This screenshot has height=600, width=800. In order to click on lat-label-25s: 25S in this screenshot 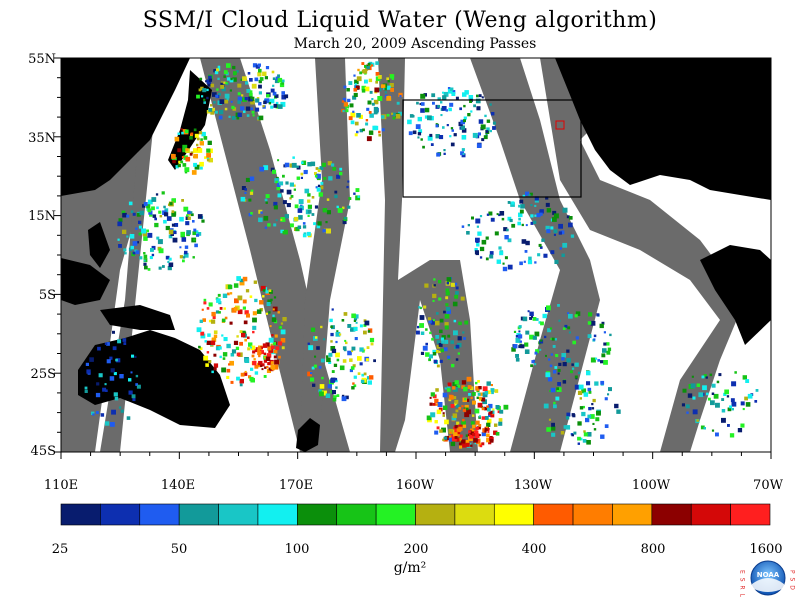, I will do `click(43, 374)`.